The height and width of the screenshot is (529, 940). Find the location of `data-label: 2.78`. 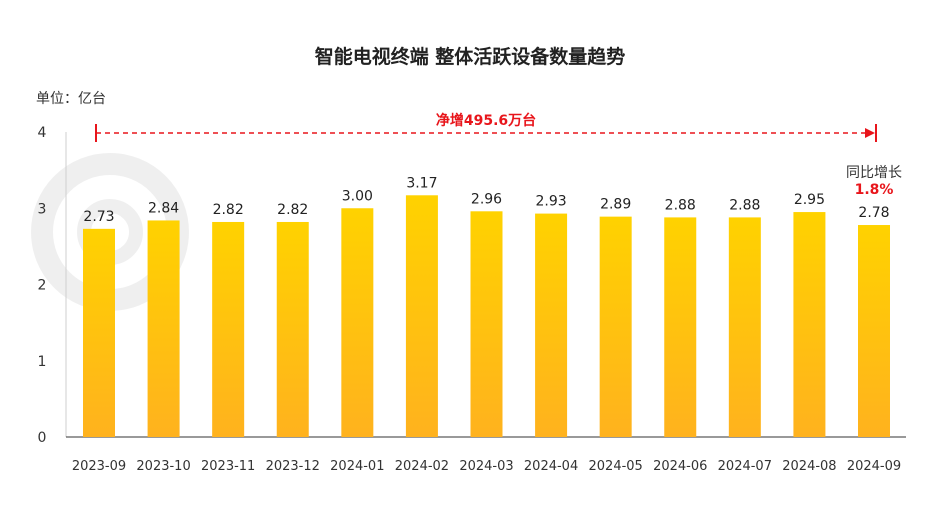

data-label: 2.78 is located at coordinates (873, 213).